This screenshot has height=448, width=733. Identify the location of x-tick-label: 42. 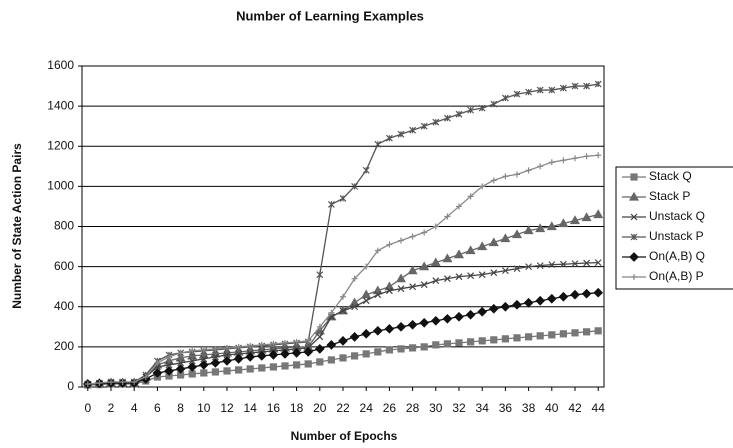
(575, 408).